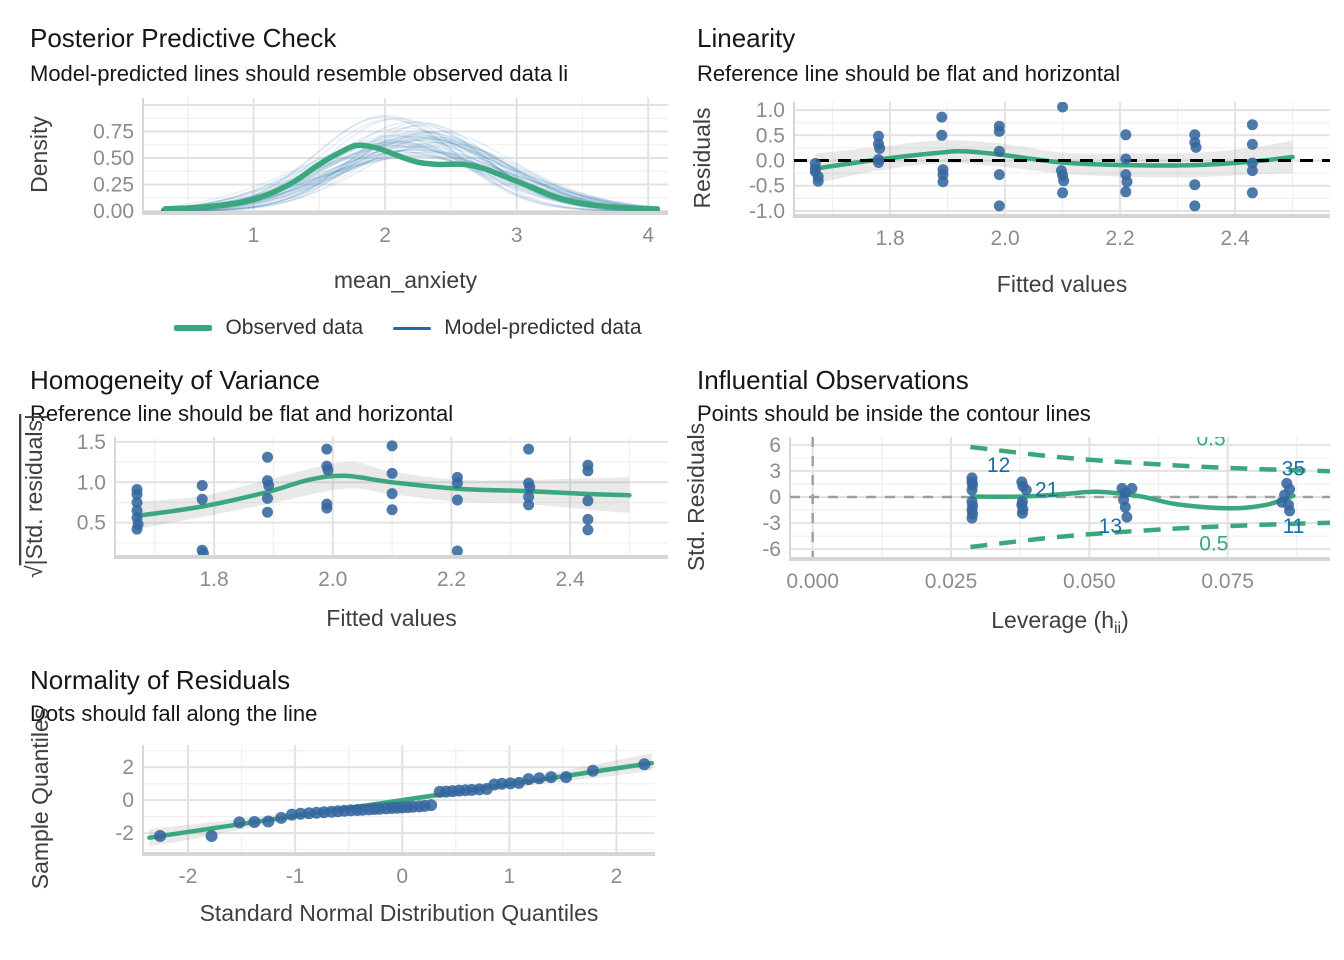 This screenshot has width=1344, height=960. What do you see at coordinates (951, 581) in the screenshot?
I see `svg-text: 0.025` at bounding box center [951, 581].